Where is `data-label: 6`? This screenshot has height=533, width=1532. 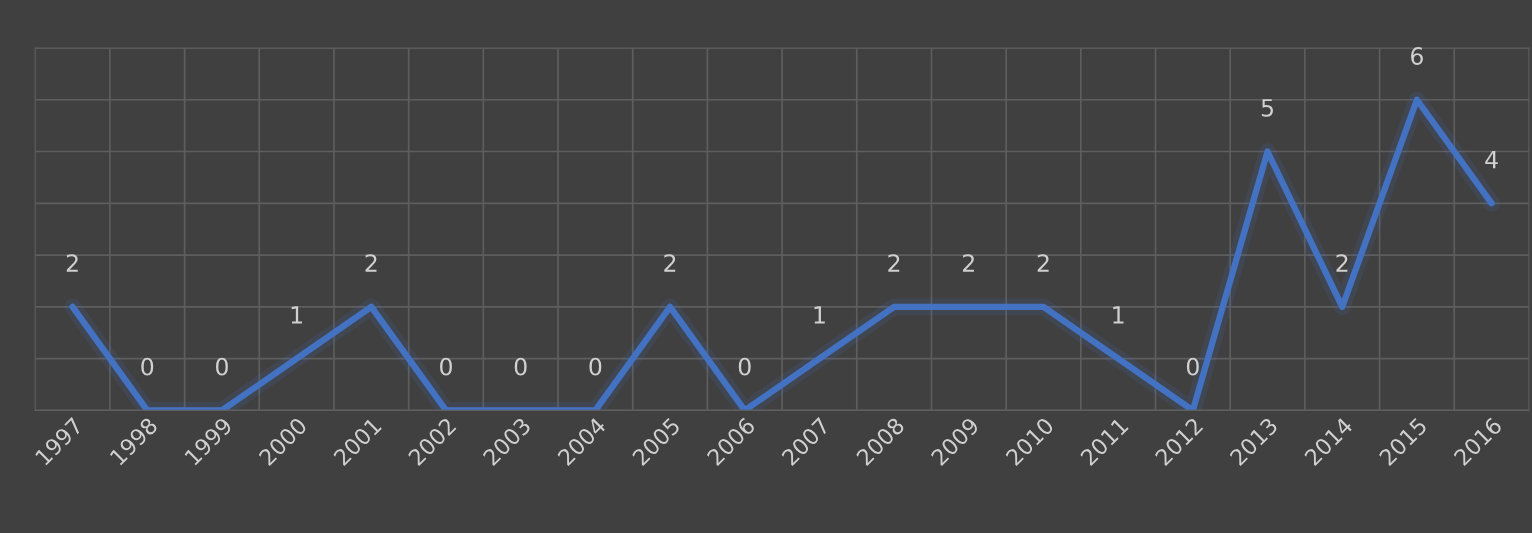
data-label: 6 is located at coordinates (1417, 56).